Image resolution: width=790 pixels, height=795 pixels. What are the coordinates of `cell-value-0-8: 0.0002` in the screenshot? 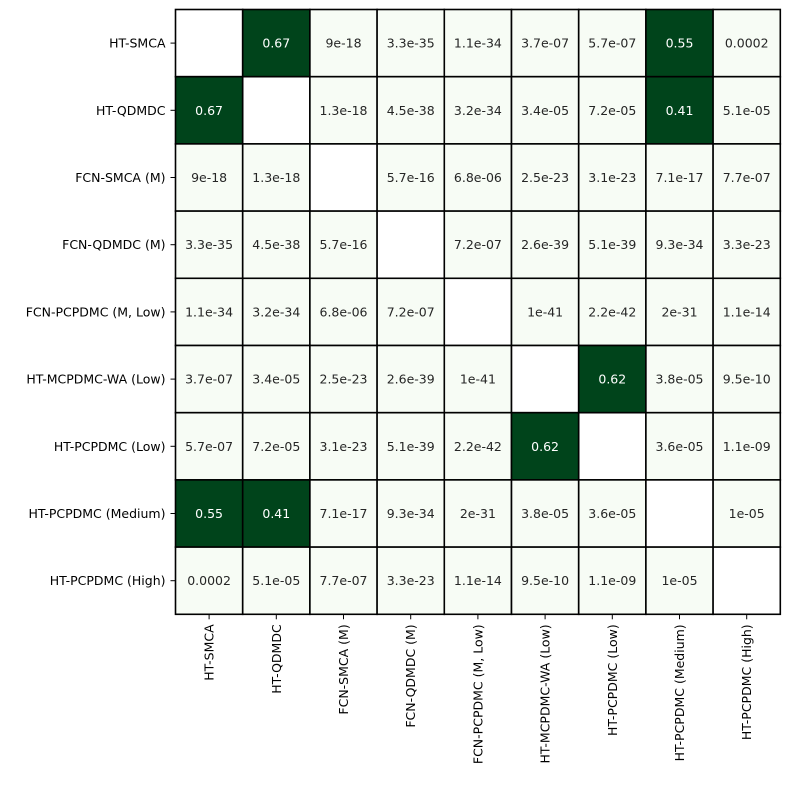 It's located at (747, 43).